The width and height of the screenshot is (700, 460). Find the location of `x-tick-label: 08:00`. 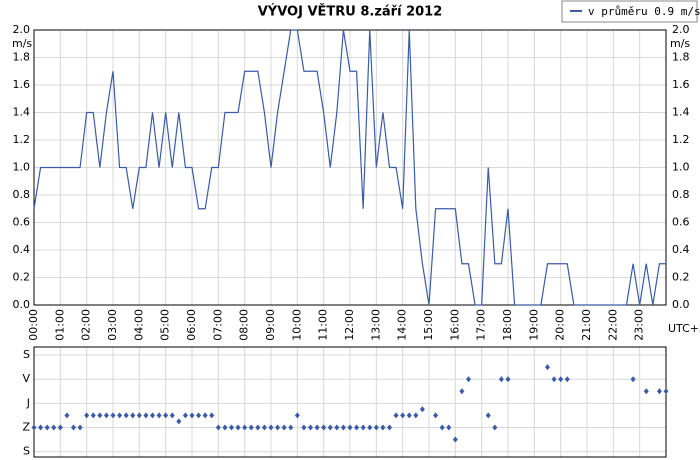

x-tick-label: 08:00 is located at coordinates (244, 325).